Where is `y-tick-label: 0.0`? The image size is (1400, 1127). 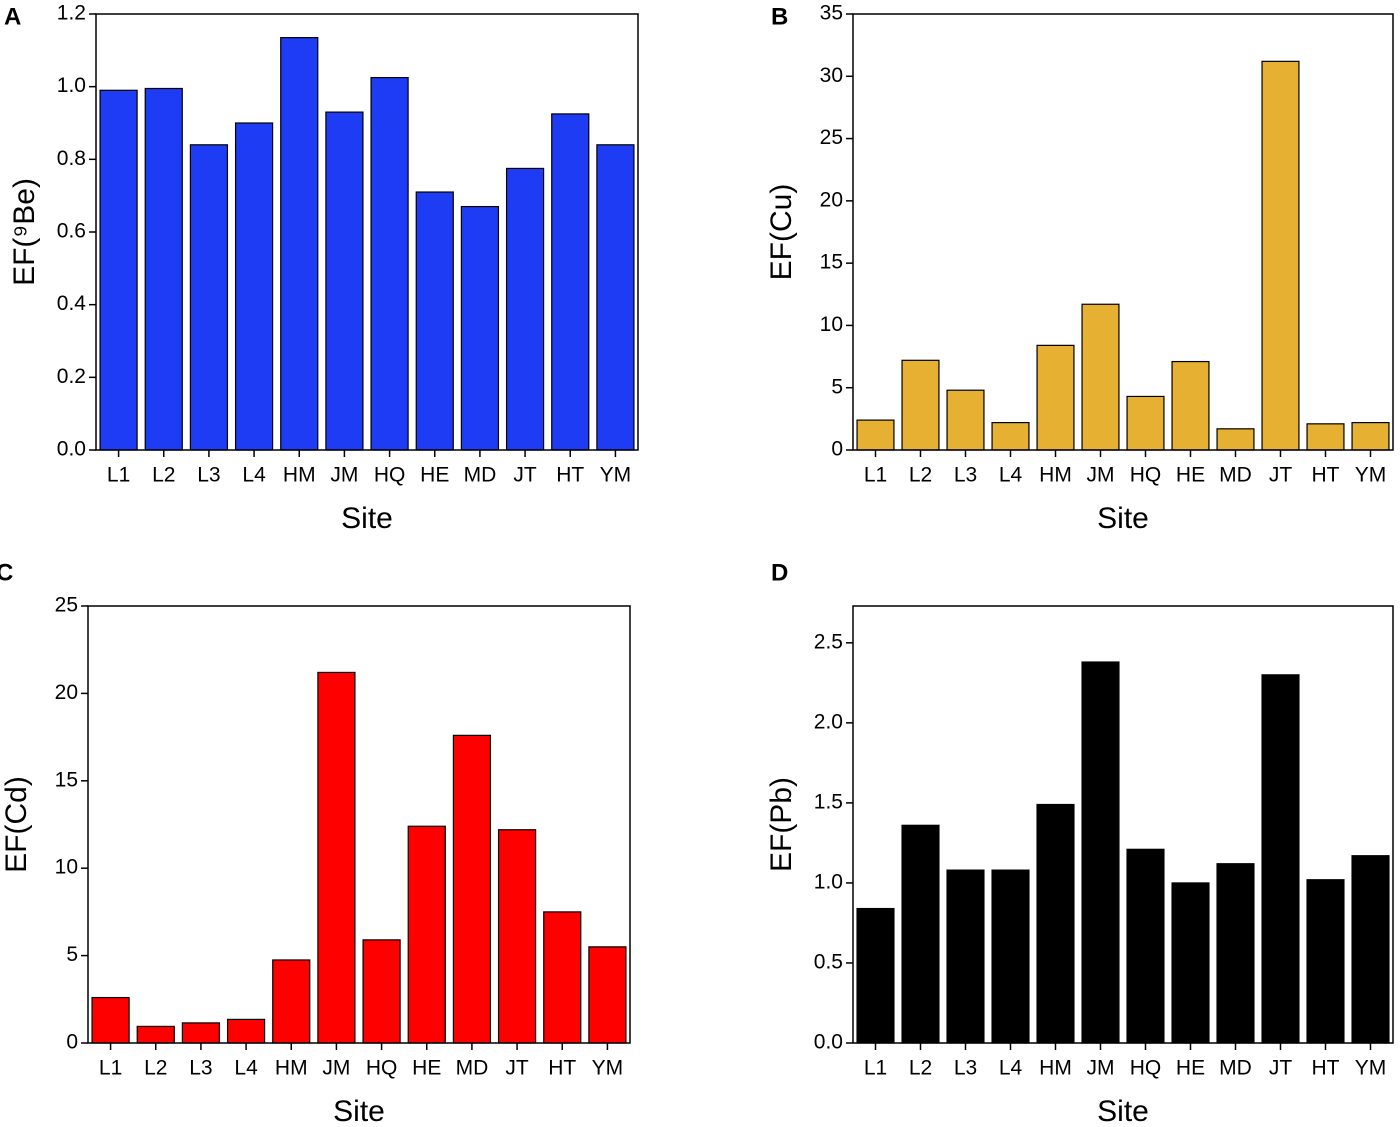
y-tick-label: 0.0 is located at coordinates (828, 1042).